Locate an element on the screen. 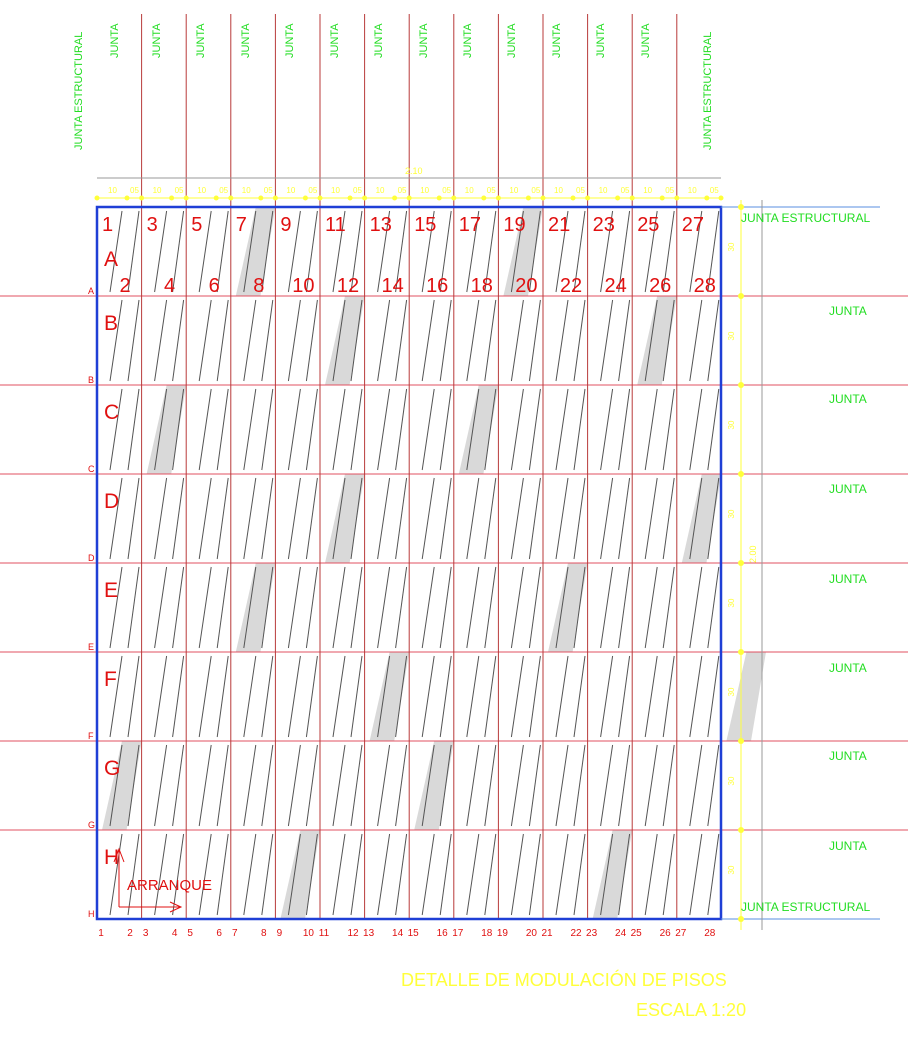  axis-number: 8 is located at coordinates (264, 933).